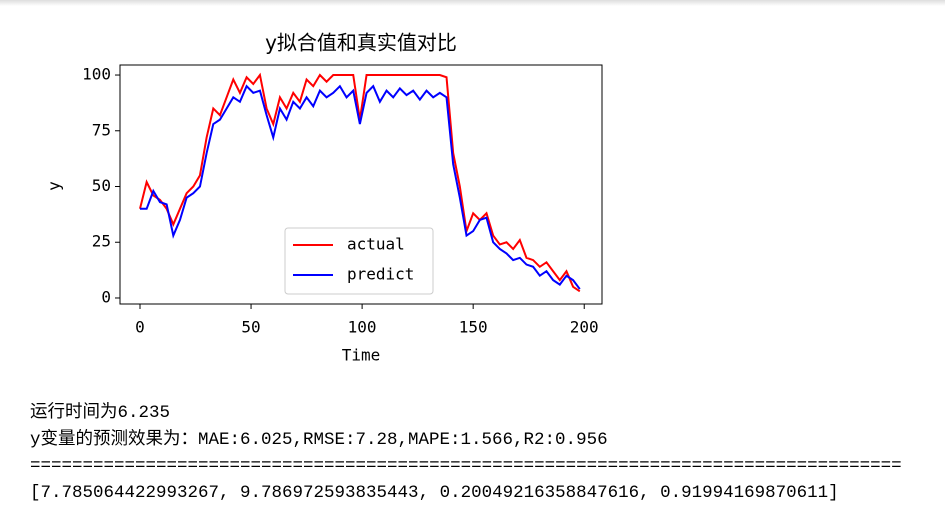 Image resolution: width=945 pixels, height=507 pixels. I want to click on chart-title: y拟合值和真实值对比, so click(361, 43).